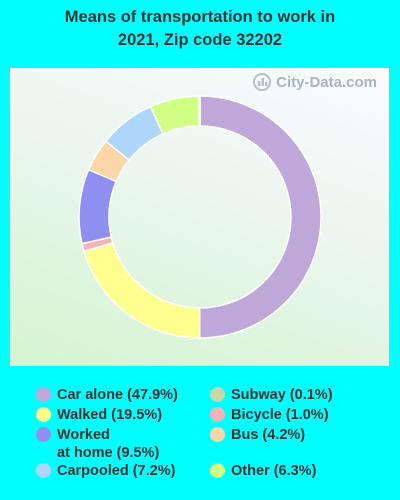 This screenshot has height=500, width=400. I want to click on watermark: City-Data.com, so click(315, 82).